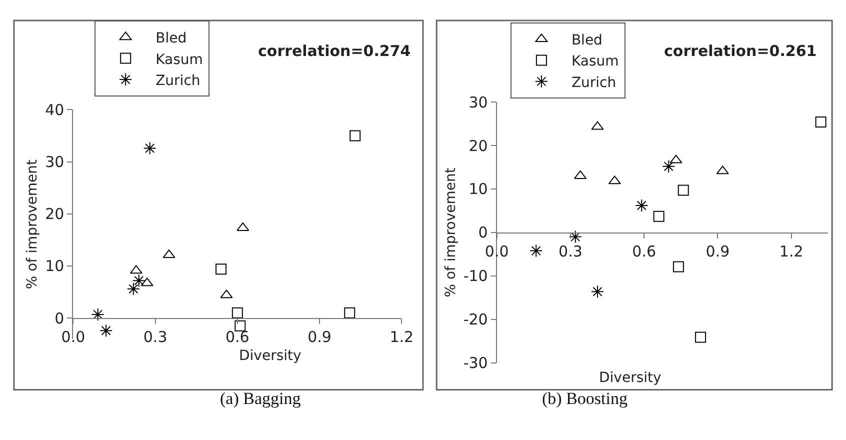  What do you see at coordinates (475, 319) in the screenshot?
I see `y-tick-label: -20` at bounding box center [475, 319].